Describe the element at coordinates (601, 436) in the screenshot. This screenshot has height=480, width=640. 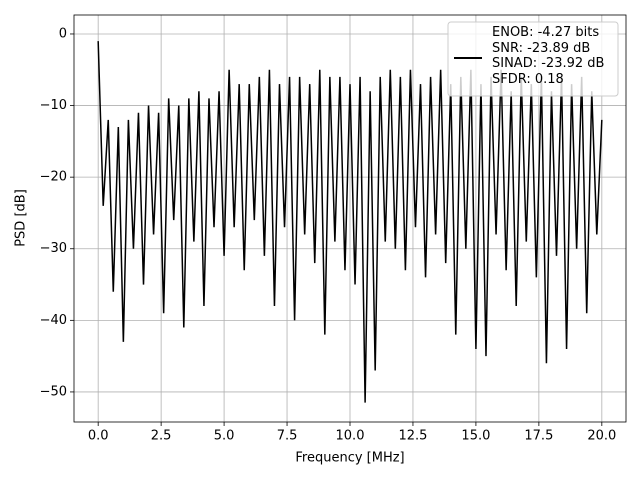
I see `x-tick-label: 20.0` at that location.